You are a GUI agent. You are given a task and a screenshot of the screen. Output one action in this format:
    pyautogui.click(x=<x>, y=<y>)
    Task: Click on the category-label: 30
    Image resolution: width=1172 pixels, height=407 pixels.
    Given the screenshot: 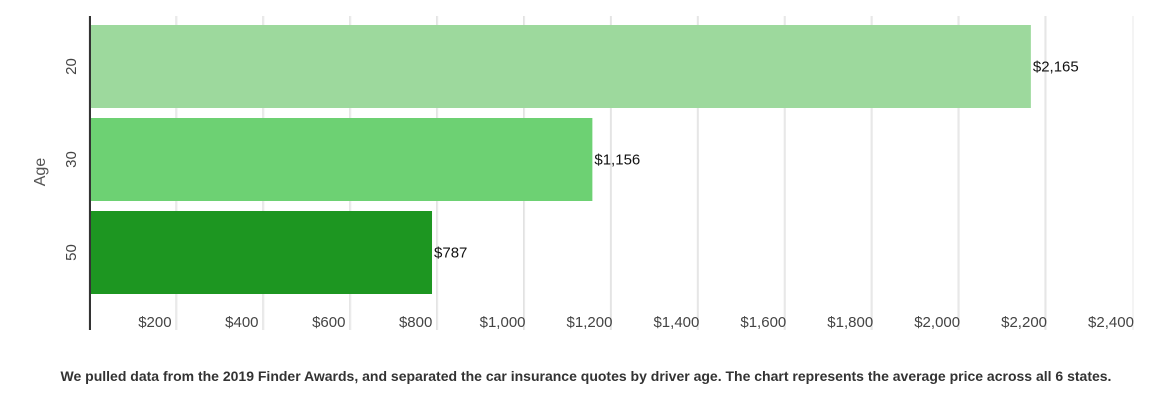 What is the action you would take?
    pyautogui.click(x=71, y=159)
    